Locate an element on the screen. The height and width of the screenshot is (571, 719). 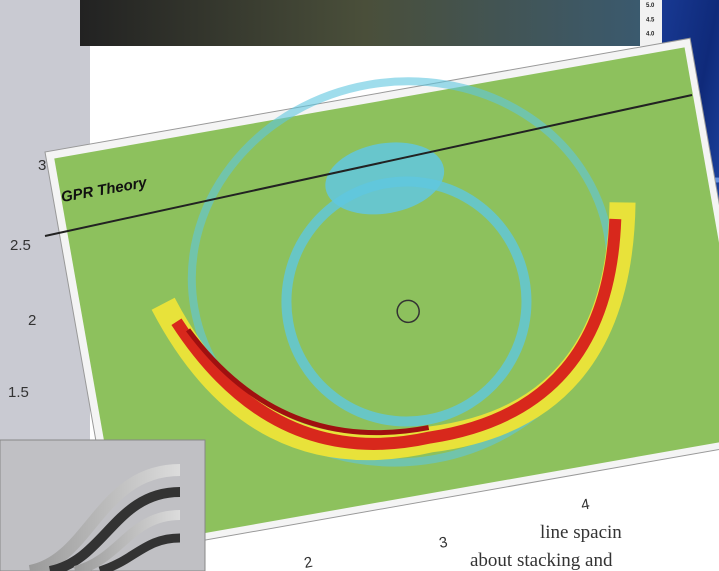
scale-tick-label: 4.0 is located at coordinates (650, 35).